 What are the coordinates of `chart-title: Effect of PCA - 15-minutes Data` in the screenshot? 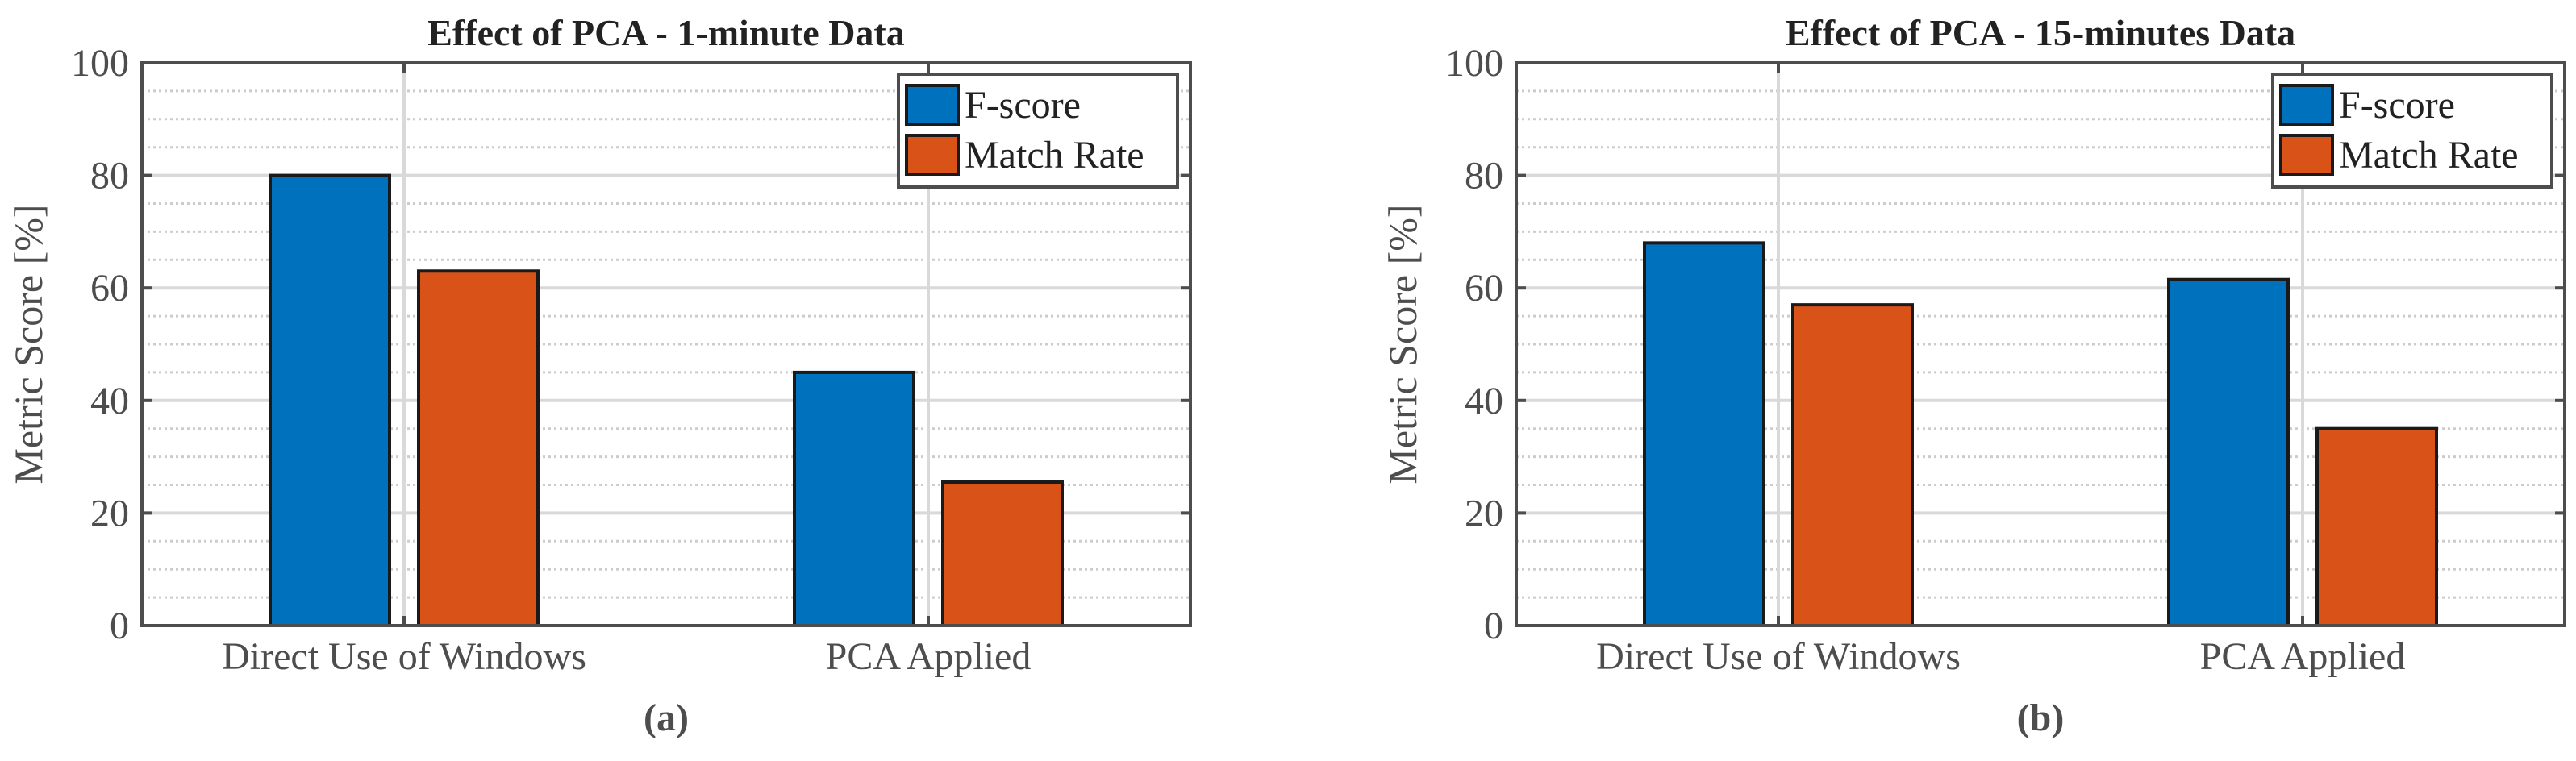 It's located at (2040, 32).